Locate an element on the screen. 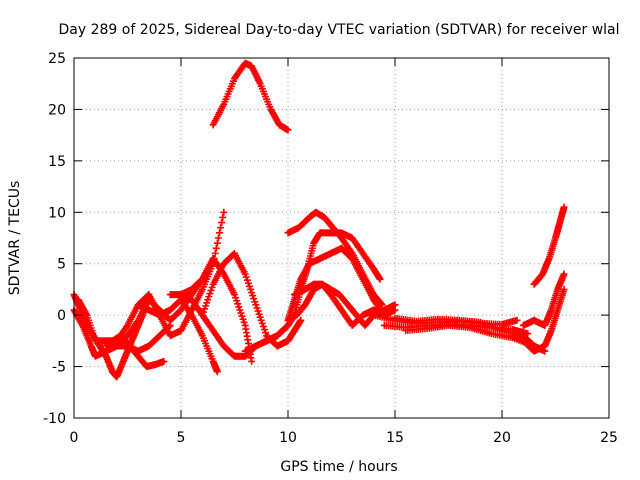 The width and height of the screenshot is (640, 480). x-tick-label: 0 is located at coordinates (74, 438).